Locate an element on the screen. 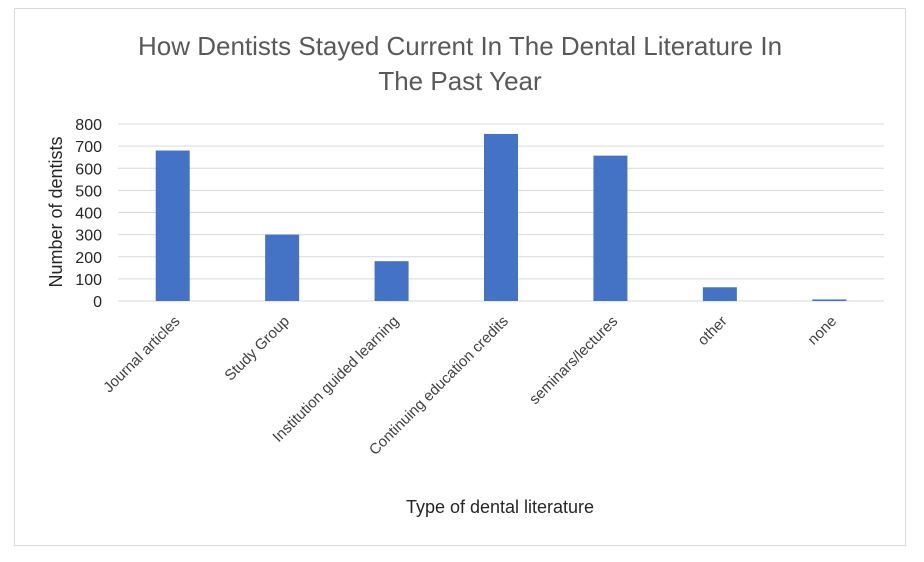  y-tick-label: 400 is located at coordinates (88, 214).